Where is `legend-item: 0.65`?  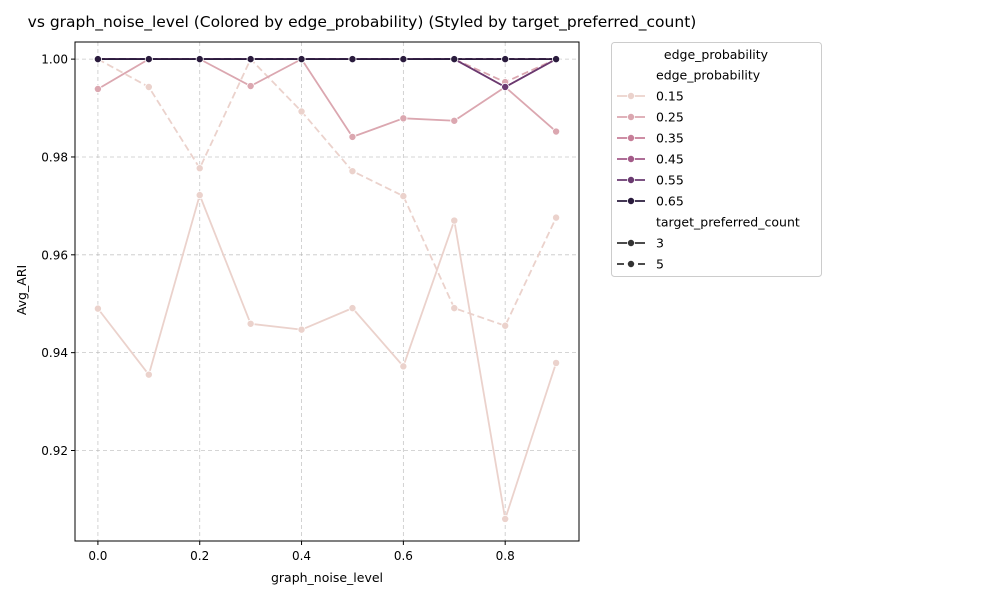
legend-item: 0.65 is located at coordinates (650, 201).